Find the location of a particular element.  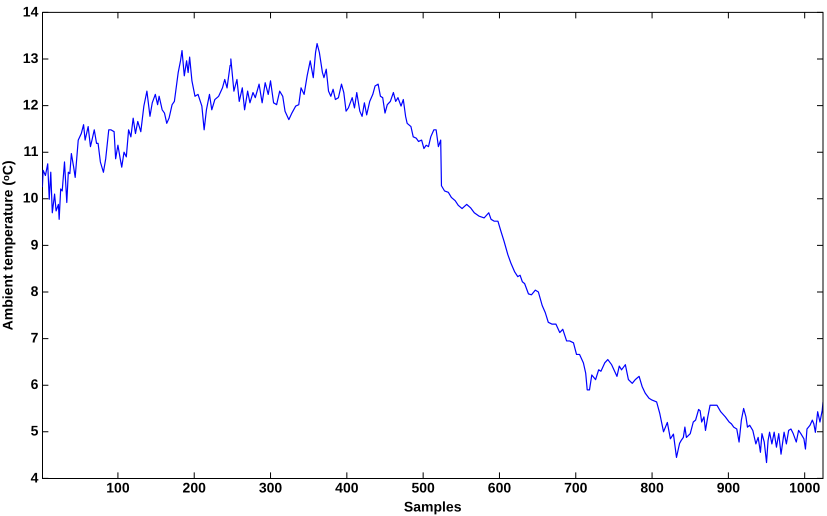

y-tick-label: 5 is located at coordinates (34, 430).